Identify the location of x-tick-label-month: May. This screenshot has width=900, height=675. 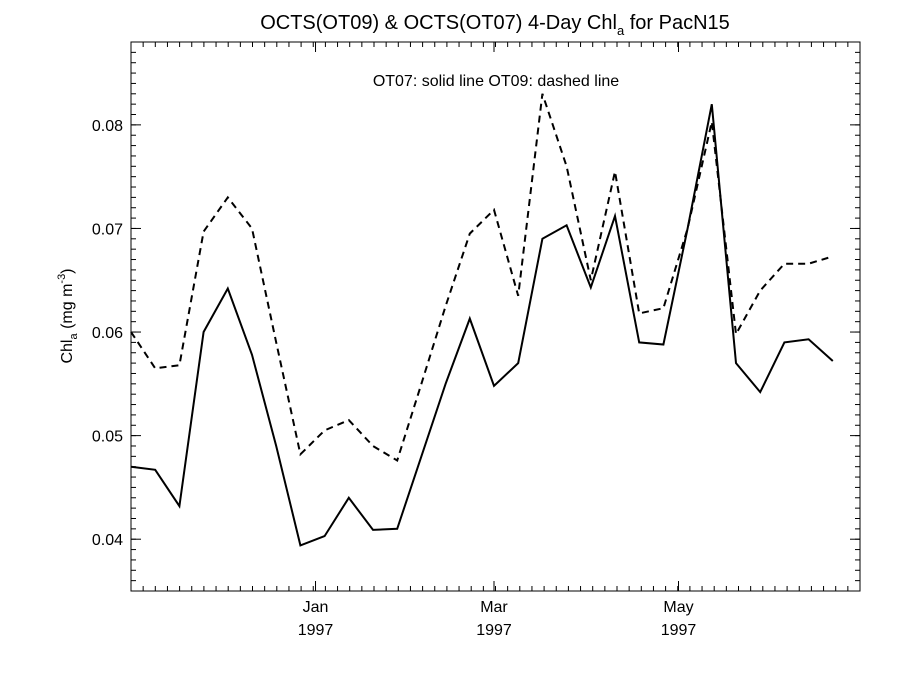
(678, 607).